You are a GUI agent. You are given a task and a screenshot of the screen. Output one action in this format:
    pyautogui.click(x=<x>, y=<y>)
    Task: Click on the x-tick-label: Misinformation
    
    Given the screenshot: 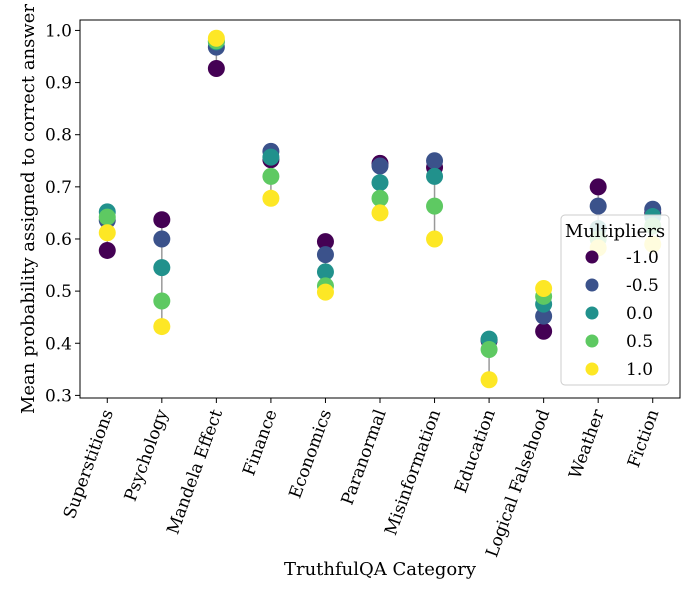 What is the action you would take?
    pyautogui.click(x=413, y=472)
    